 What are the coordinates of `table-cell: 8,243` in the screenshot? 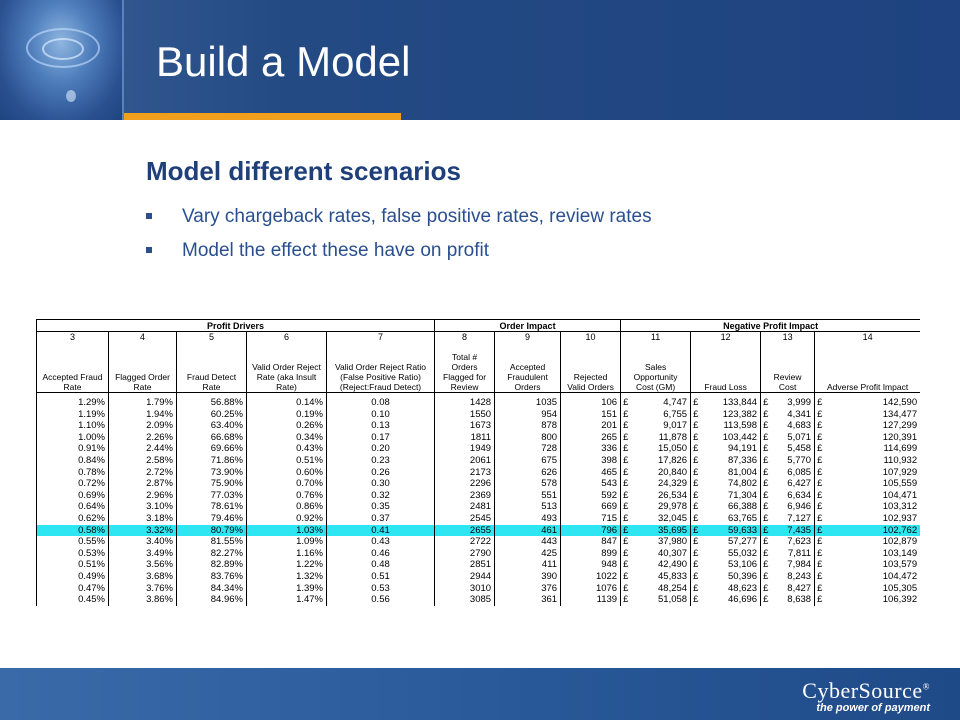 It's located at (799, 576).